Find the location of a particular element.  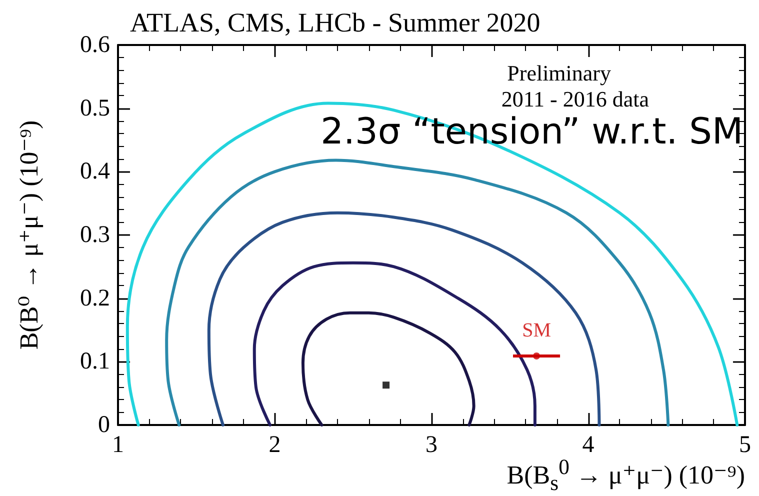

y-tick-label: 0.3 is located at coordinates (95, 235).